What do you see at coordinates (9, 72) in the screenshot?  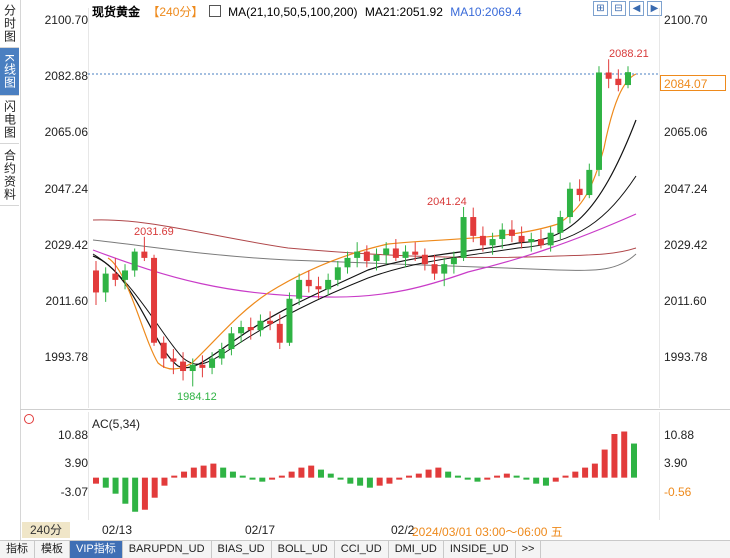 I see `sidebar-item-kline: K线图` at bounding box center [9, 72].